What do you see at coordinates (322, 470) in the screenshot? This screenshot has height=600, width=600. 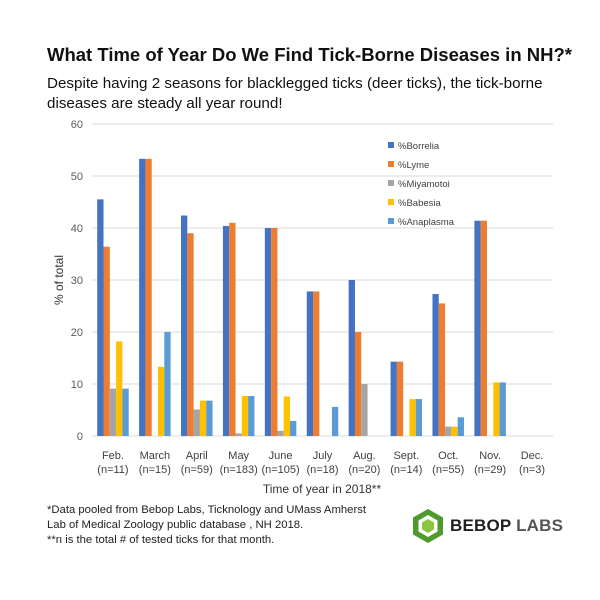 I see `x-tick-sublabel: (n=18)` at bounding box center [322, 470].